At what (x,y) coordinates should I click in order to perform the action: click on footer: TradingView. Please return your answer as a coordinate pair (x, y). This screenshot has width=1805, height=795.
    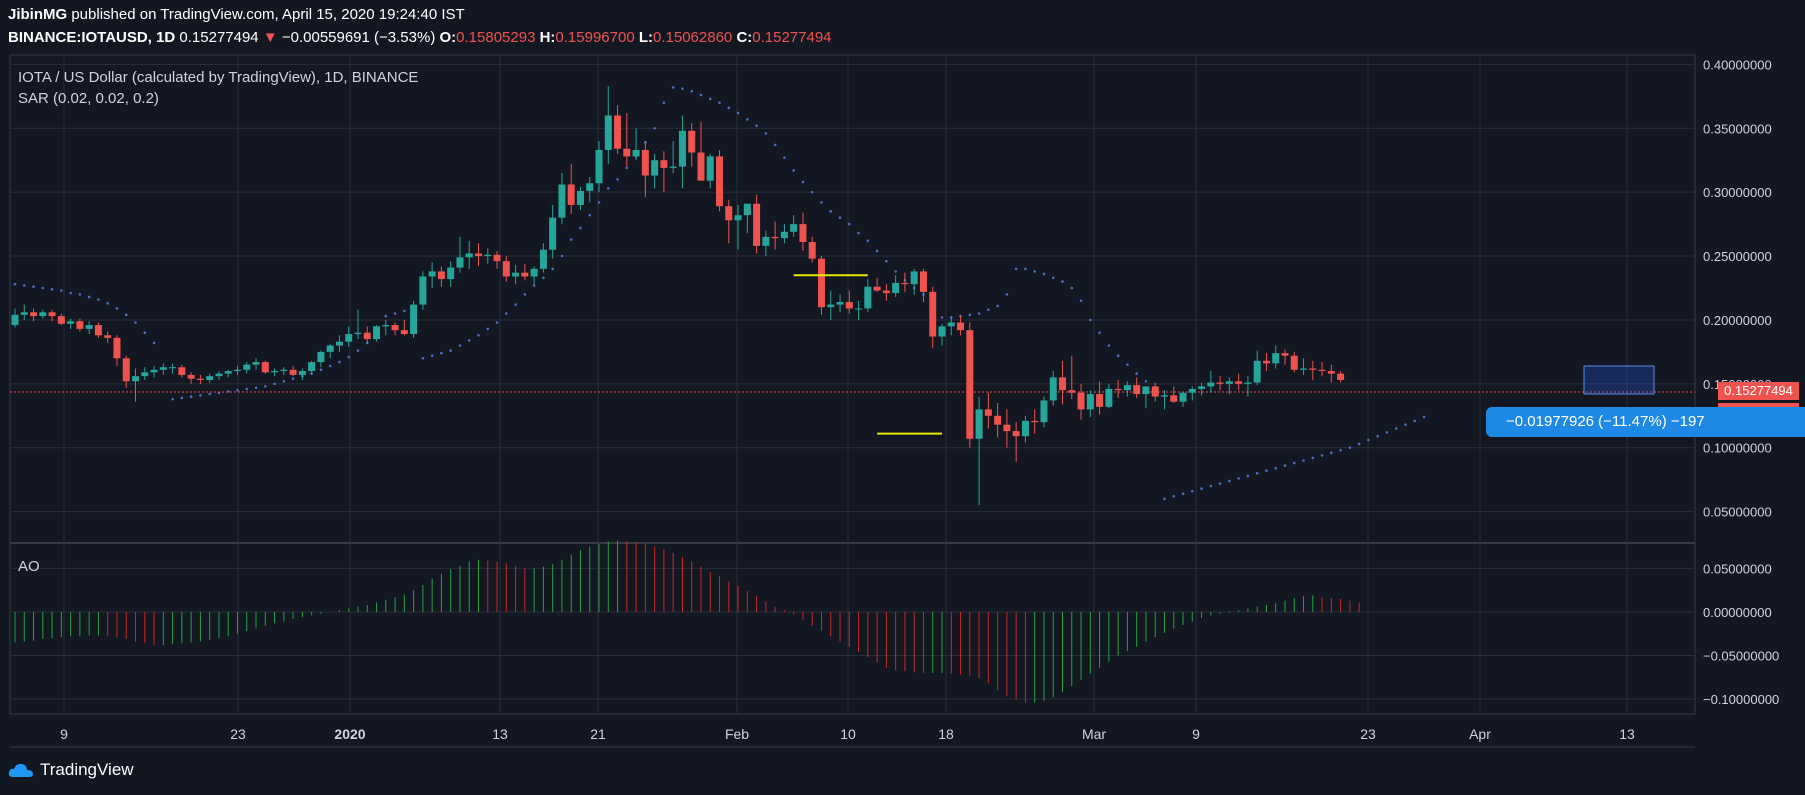
    Looking at the image, I should click on (71, 770).